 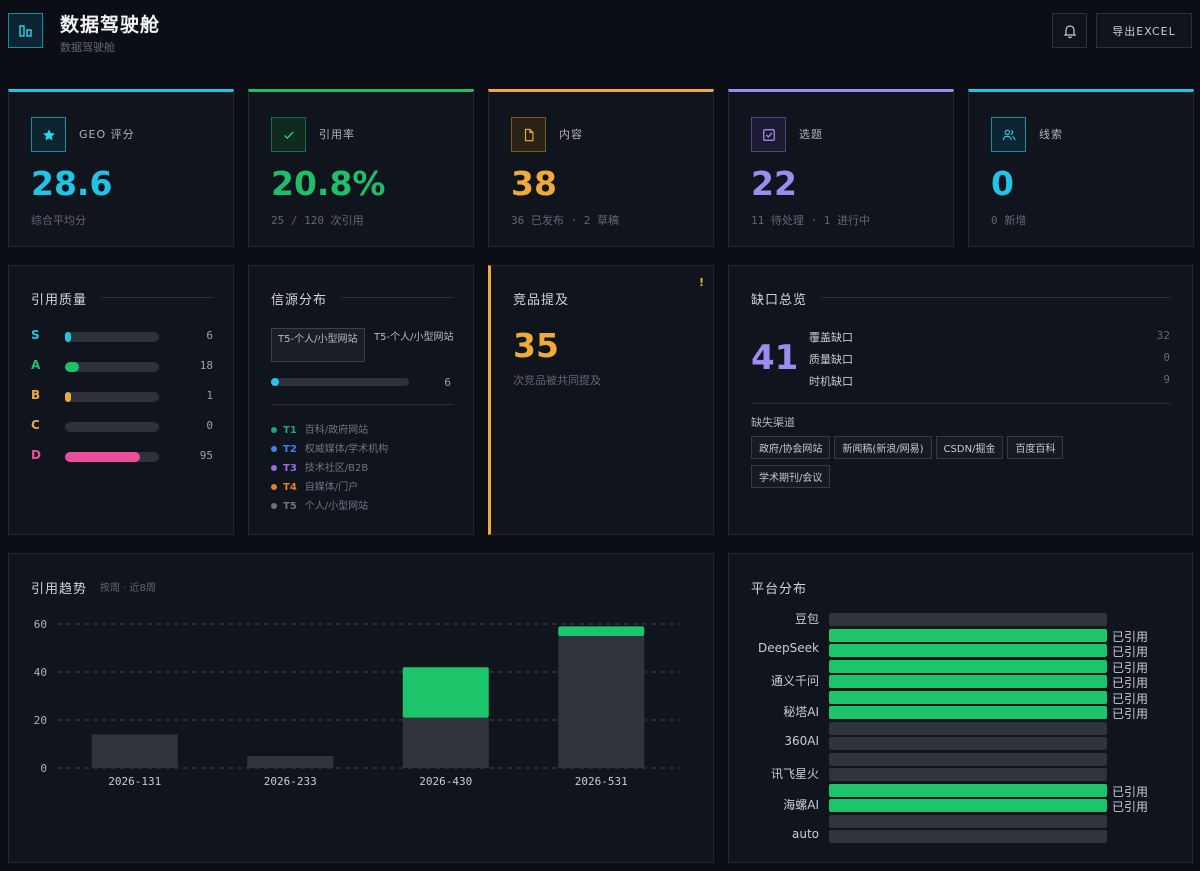 What do you see at coordinates (43, 768) in the screenshot?
I see `y-tick-label: 0` at bounding box center [43, 768].